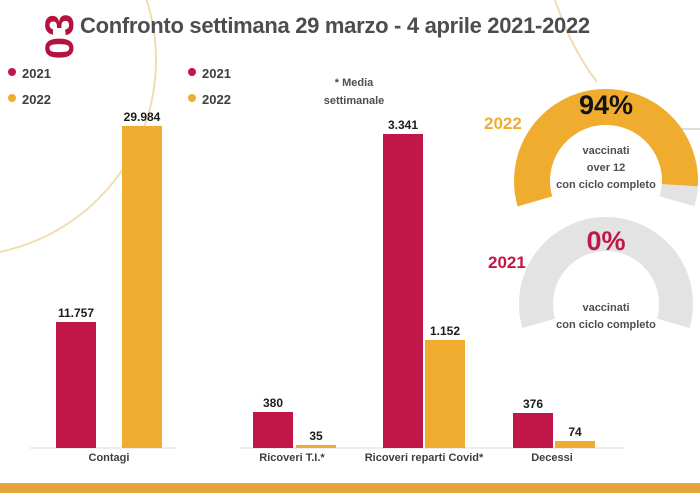 This screenshot has height=493, width=700. I want to click on legend-chart-ricoveri: 2021 2022, so click(209, 92).